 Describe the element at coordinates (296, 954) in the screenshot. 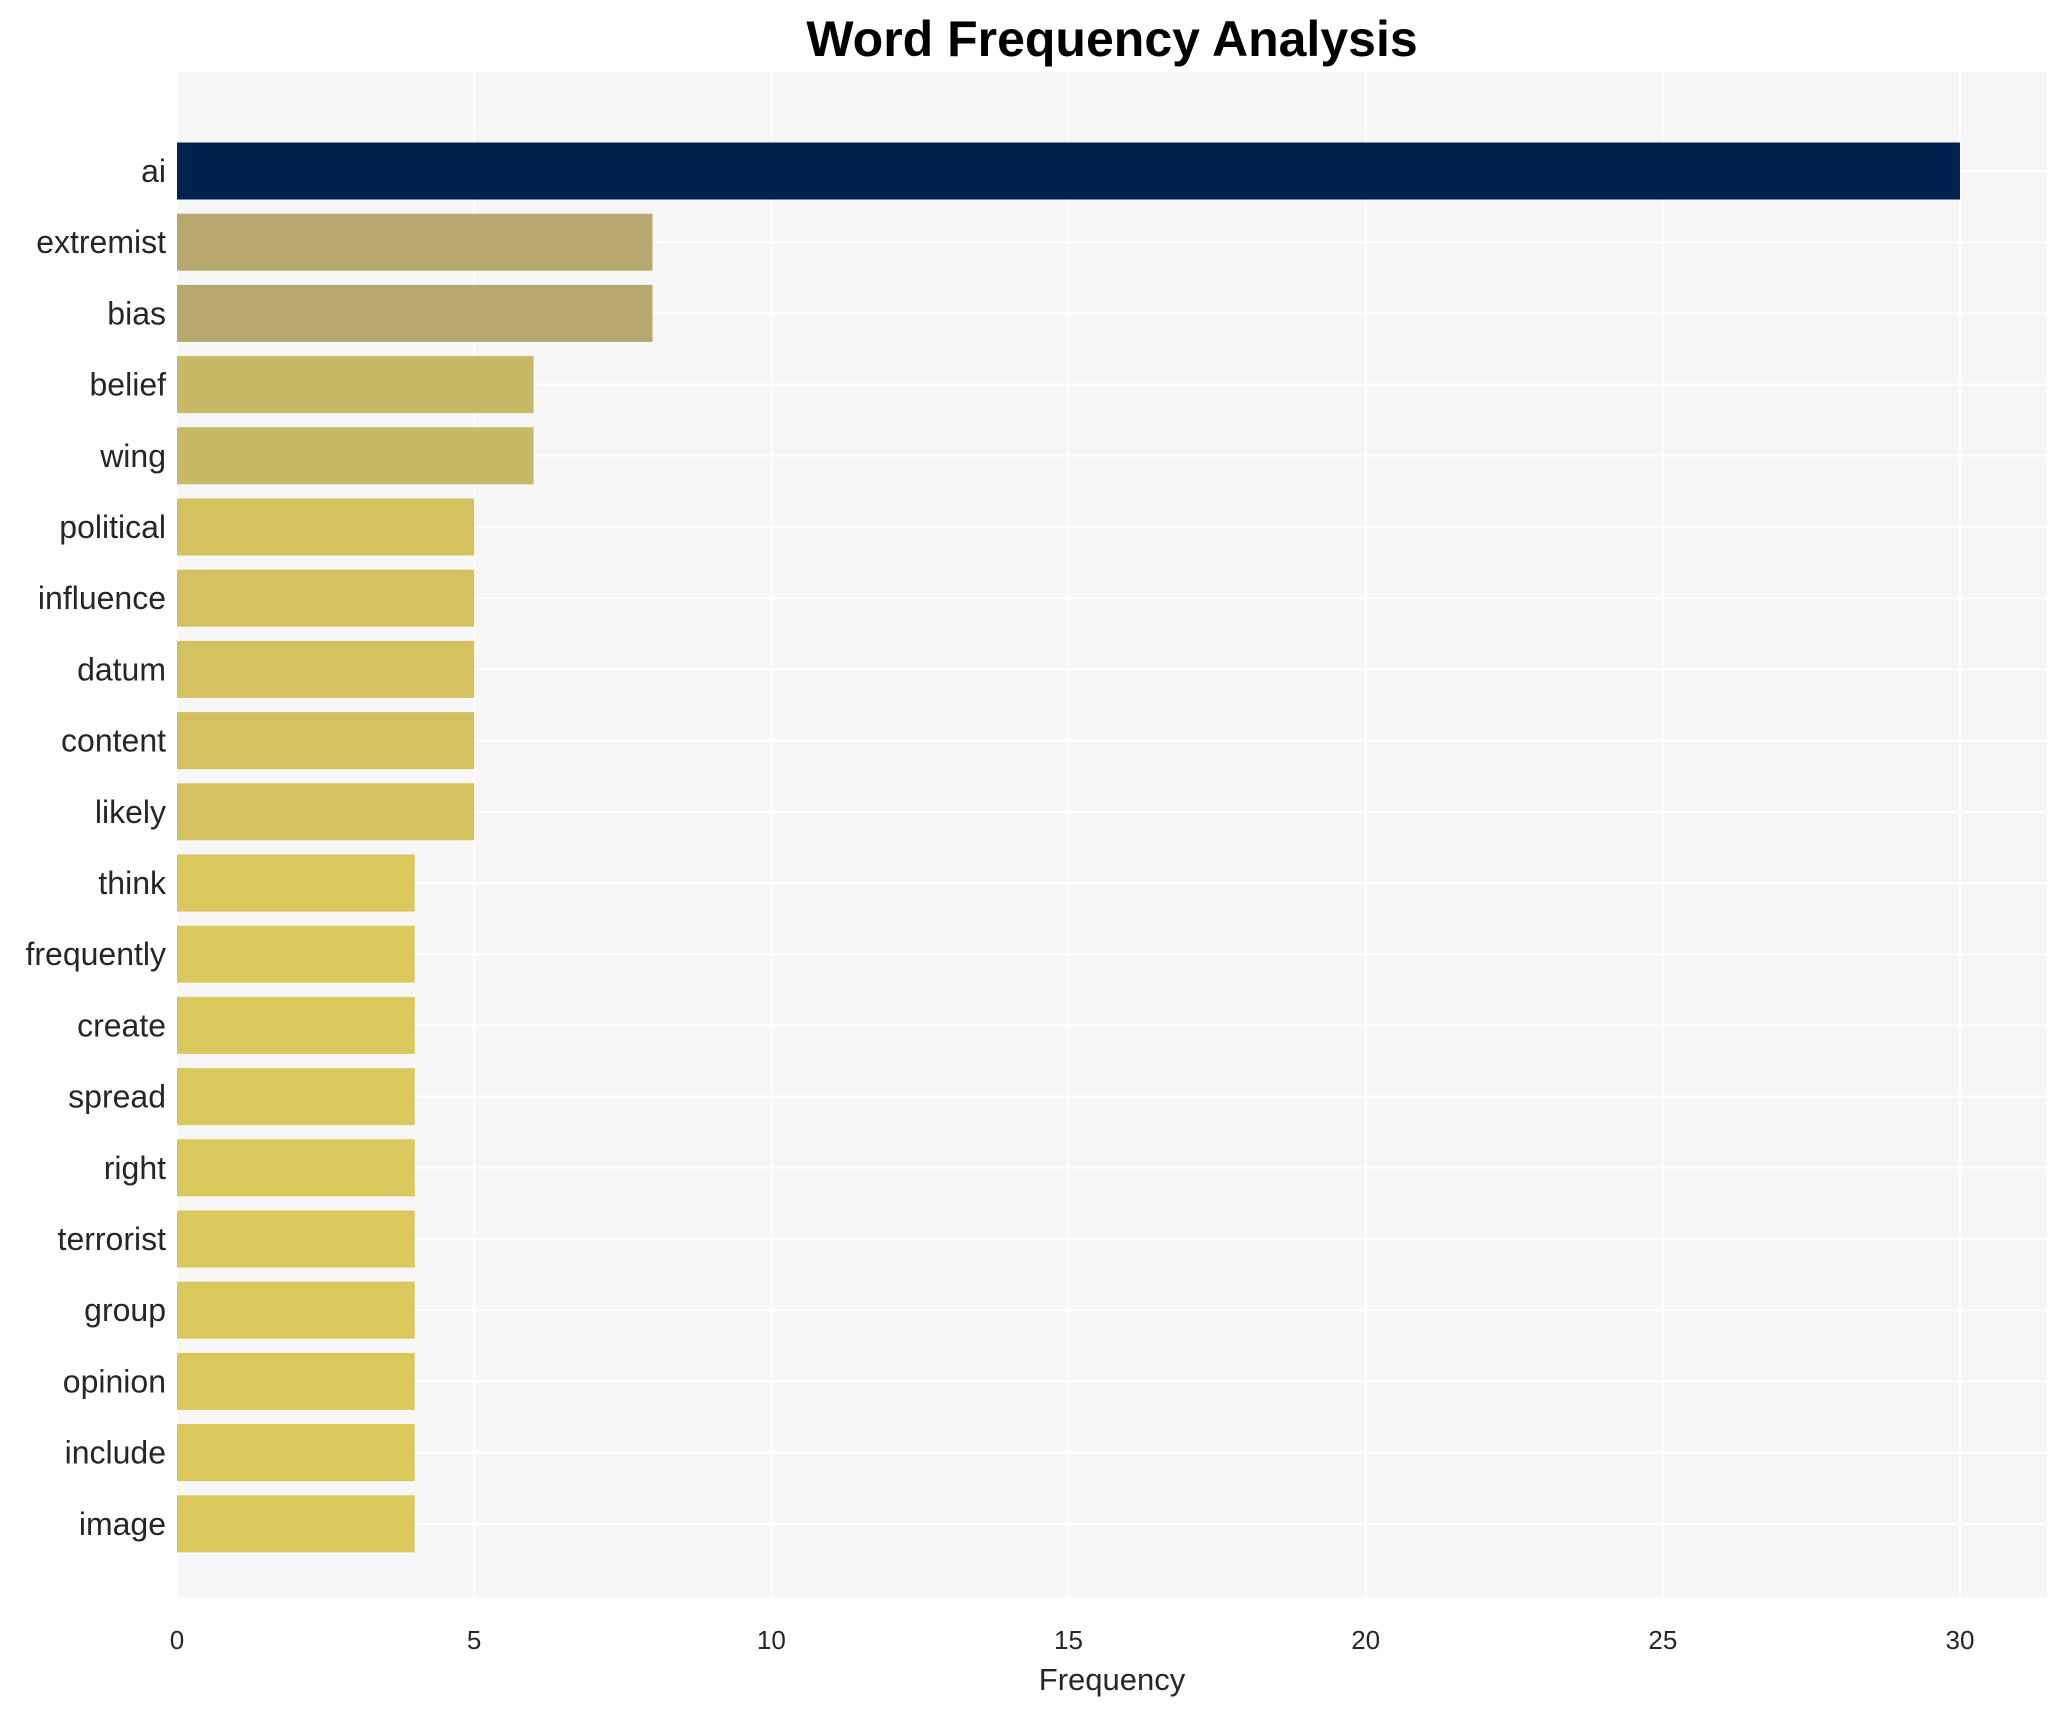

I see `bar-frequently` at that location.